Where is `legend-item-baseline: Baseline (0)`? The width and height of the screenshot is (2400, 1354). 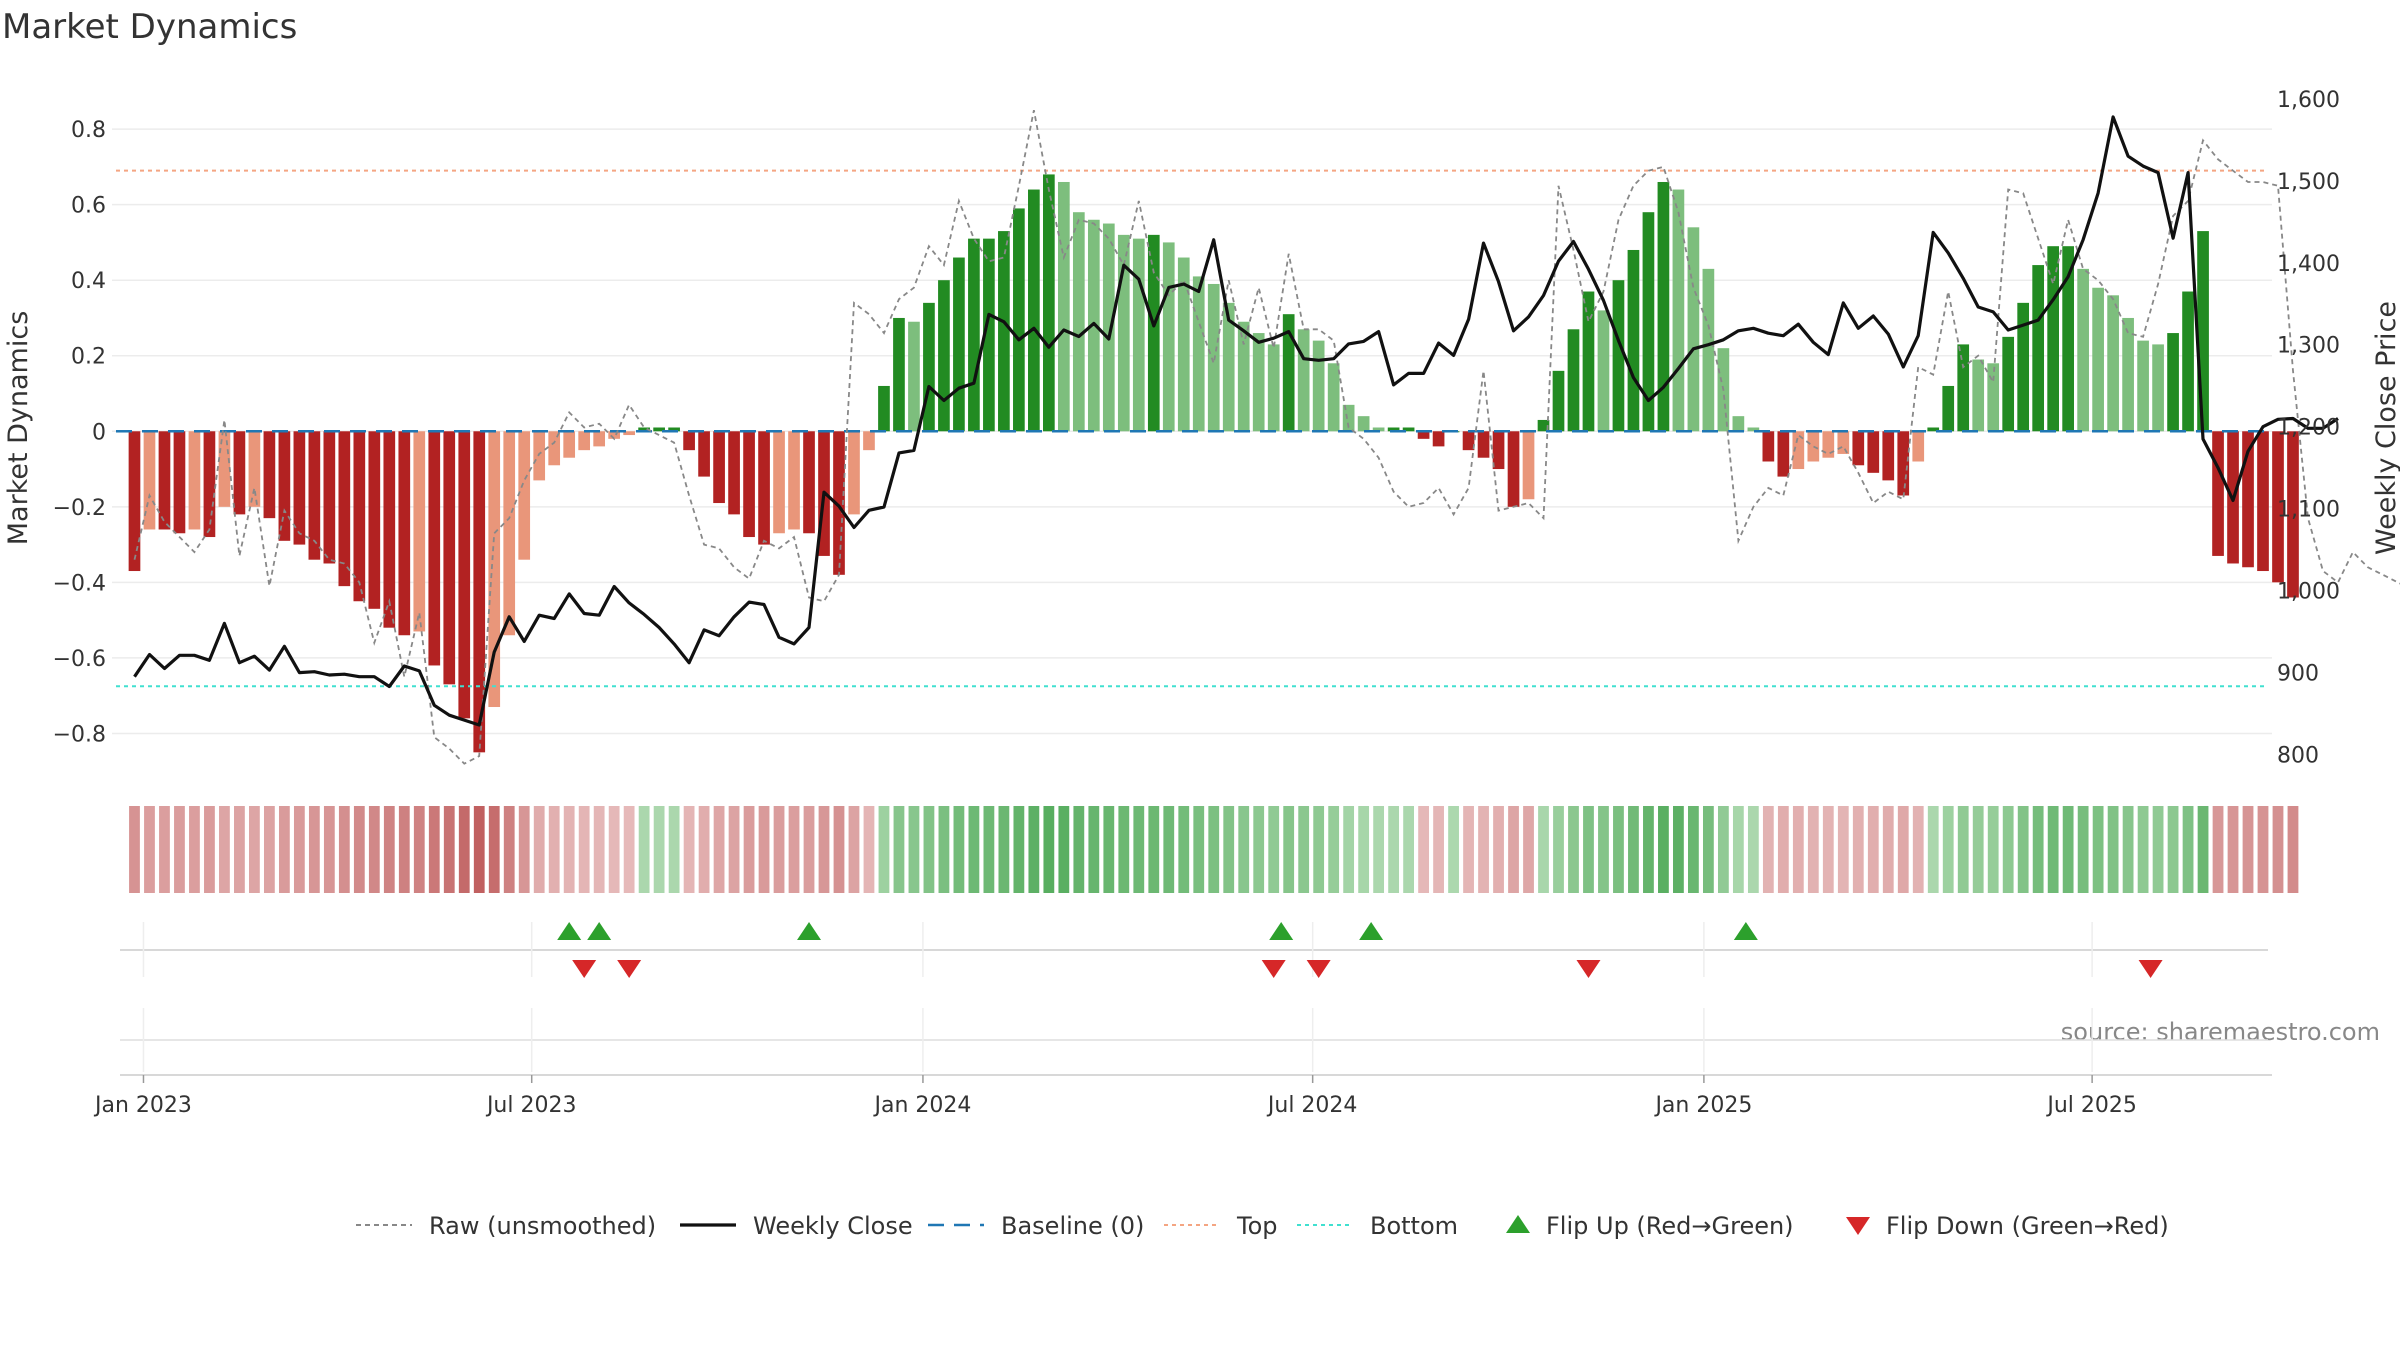
legend-item-baseline: Baseline (0) is located at coordinates (1036, 1226).